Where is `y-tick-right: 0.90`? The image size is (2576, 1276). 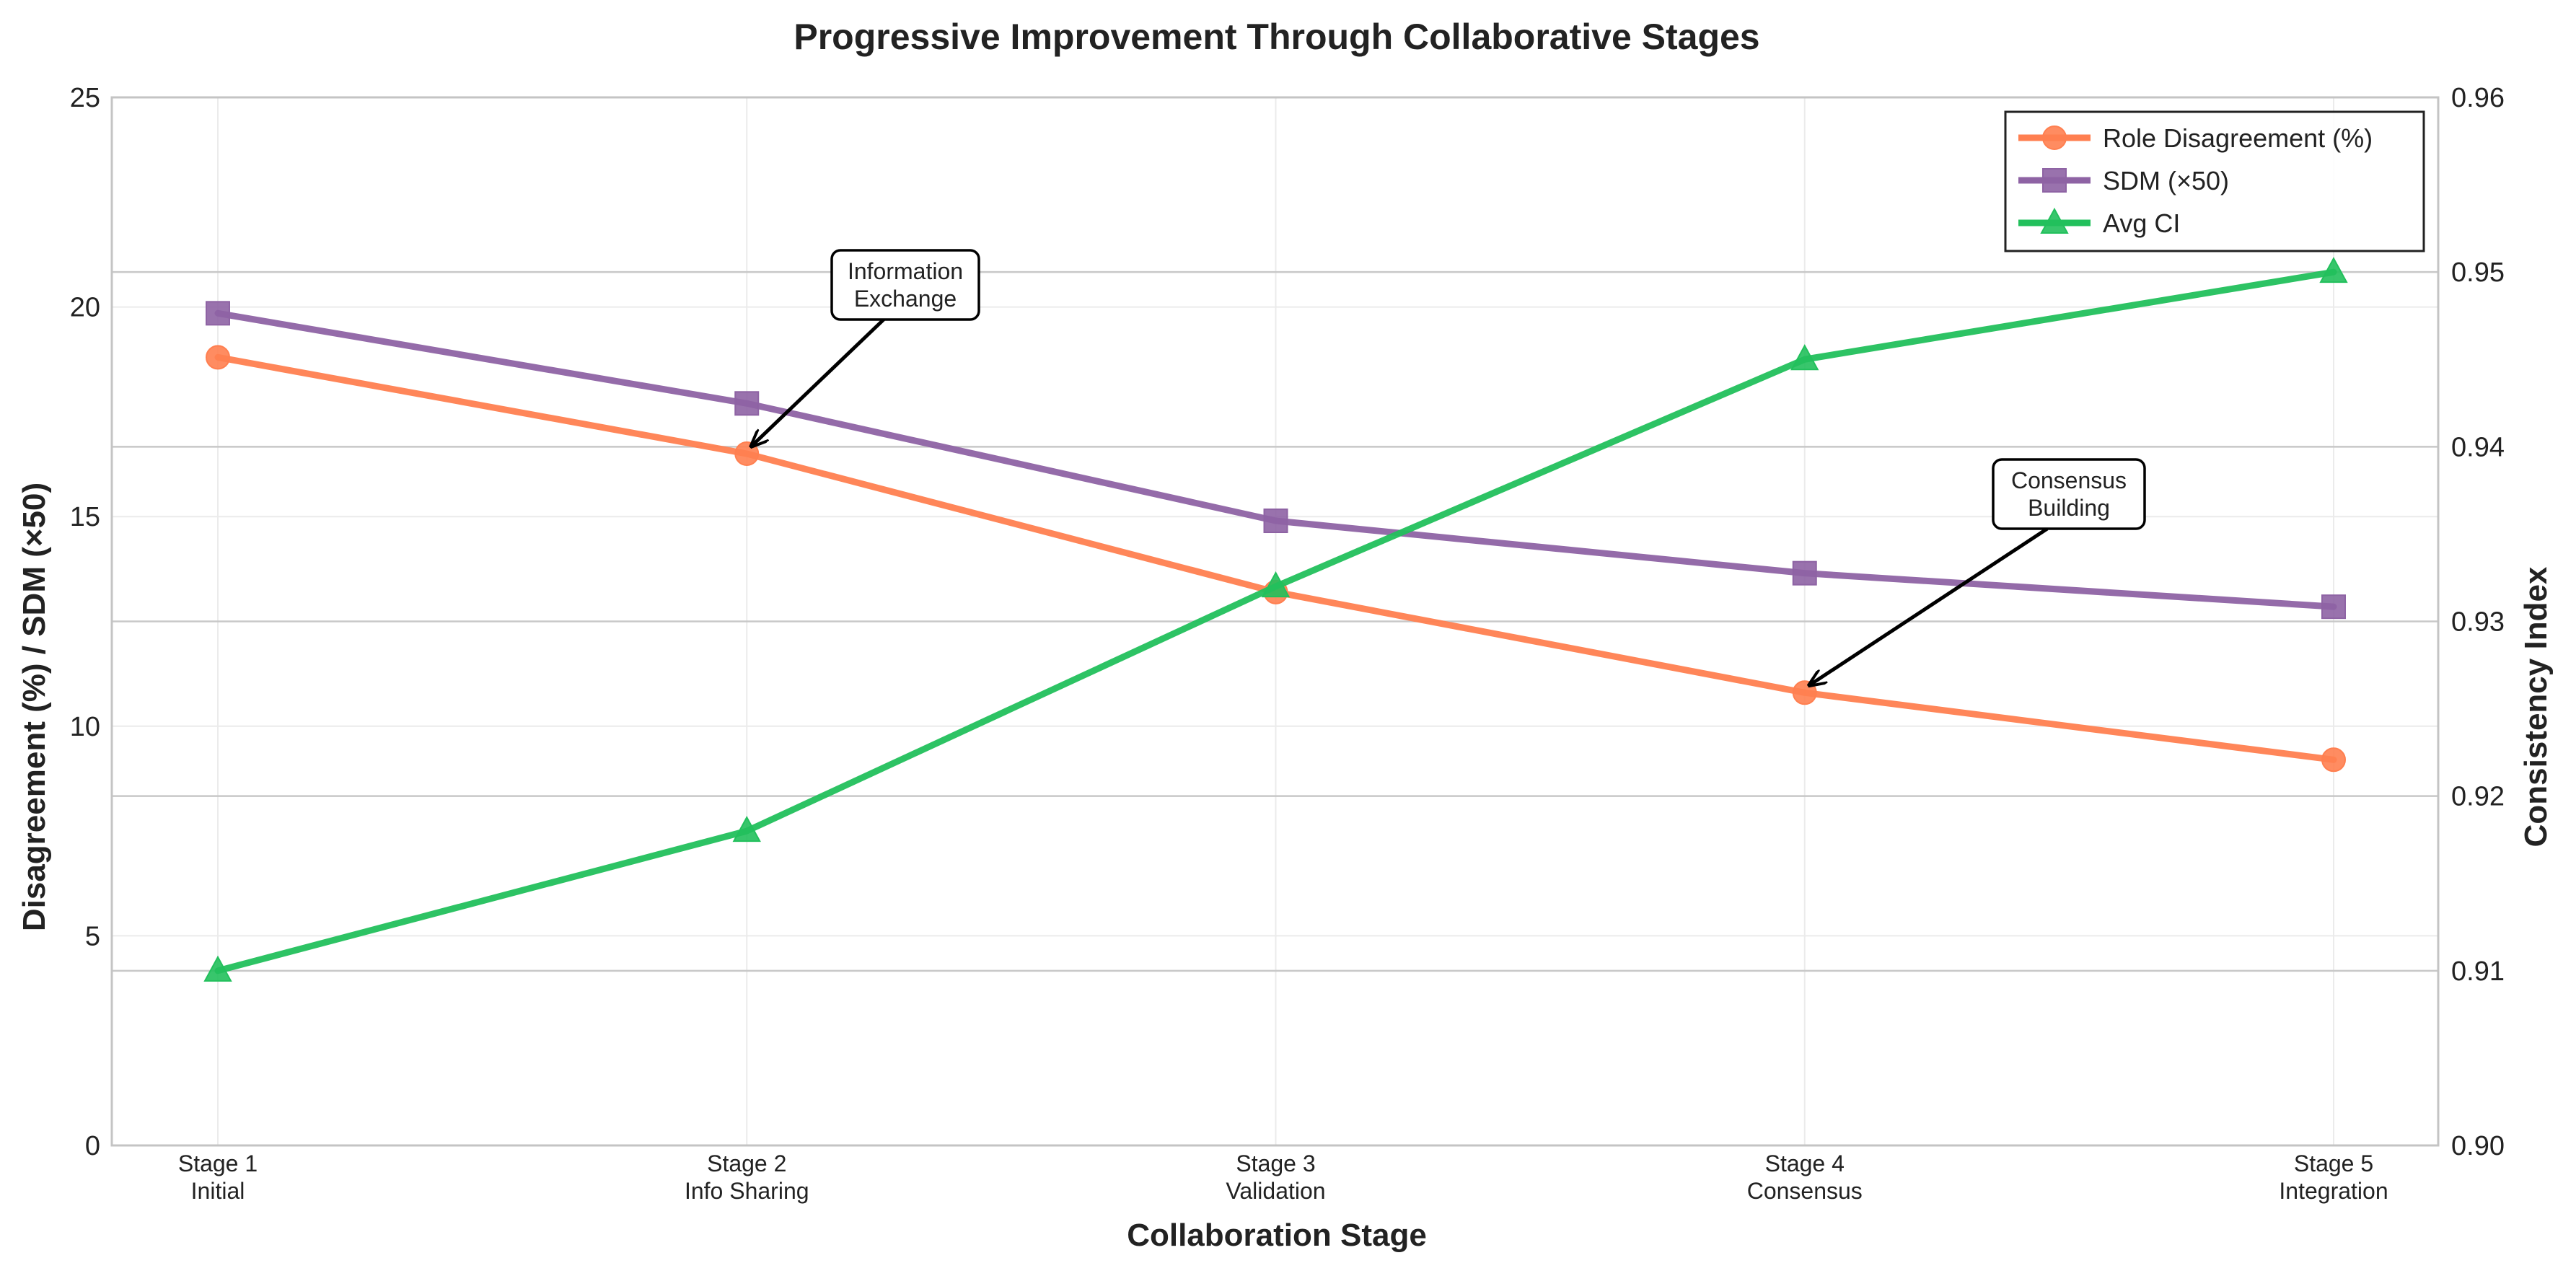
y-tick-right: 0.90 is located at coordinates (2478, 1146).